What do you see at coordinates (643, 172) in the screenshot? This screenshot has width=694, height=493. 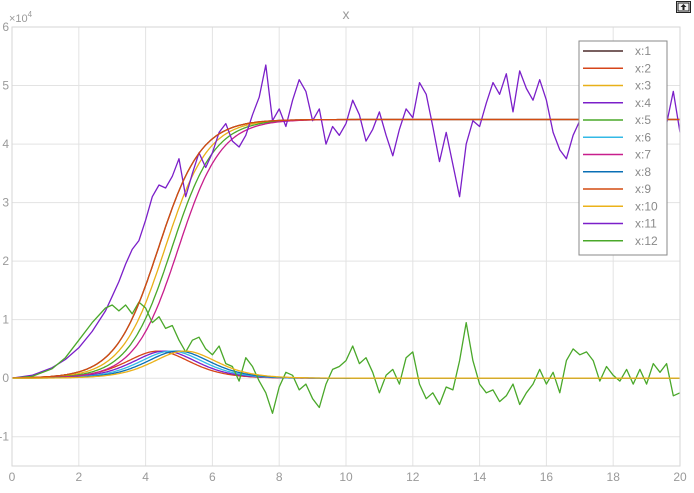 I see `legend-label: x:8` at bounding box center [643, 172].